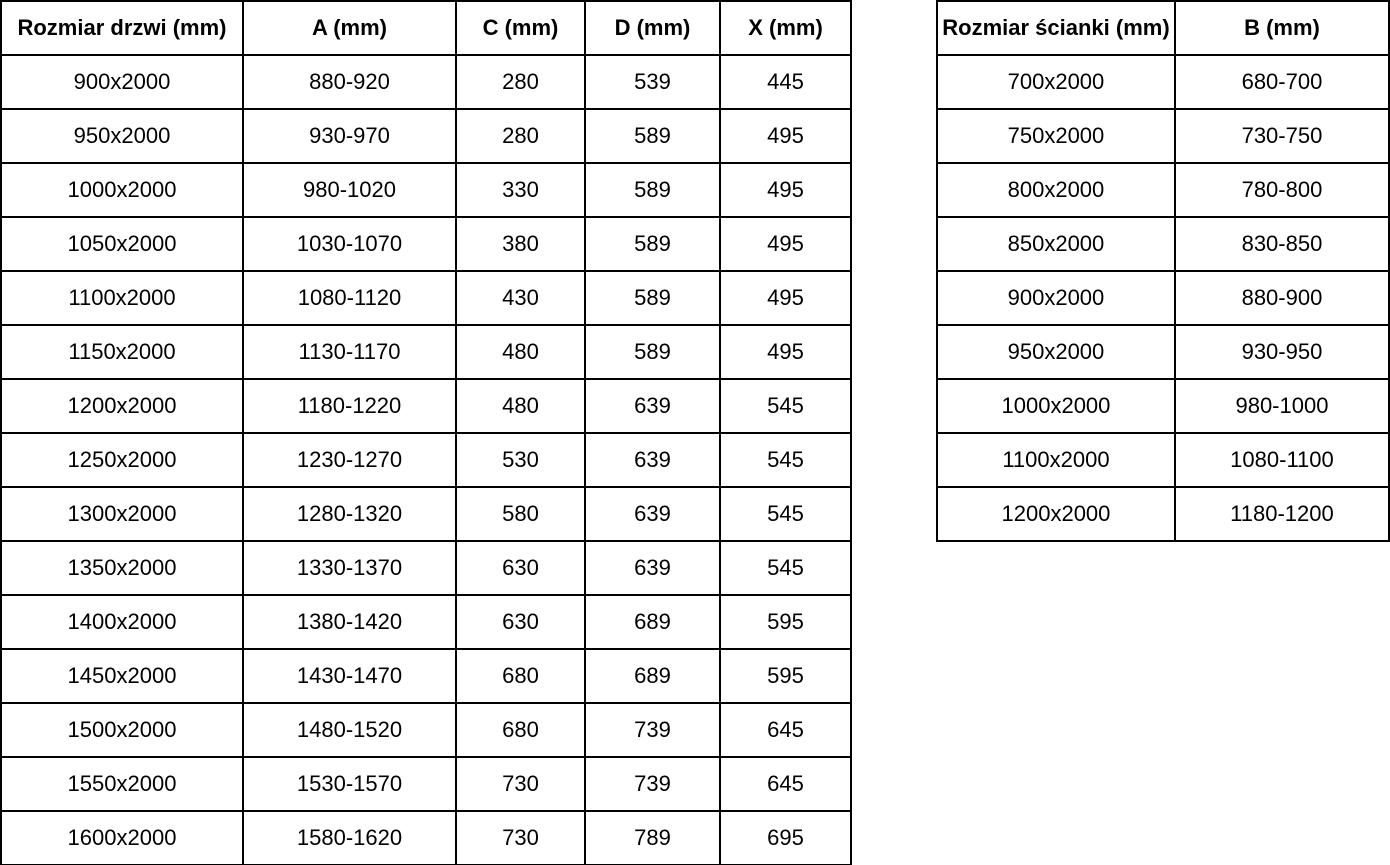  What do you see at coordinates (785, 82) in the screenshot?
I see `table-cell: 445` at bounding box center [785, 82].